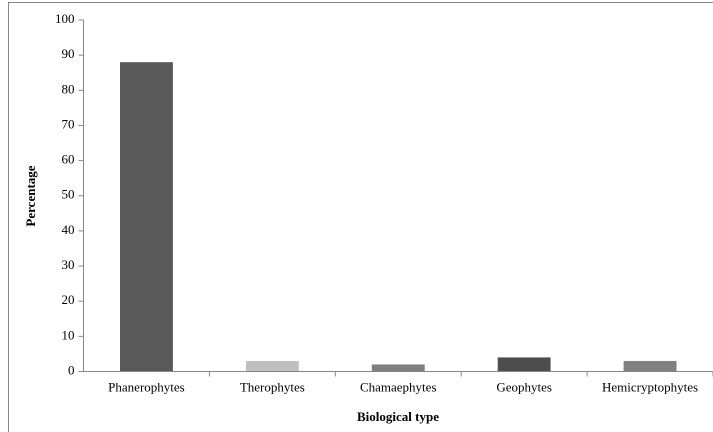 The width and height of the screenshot is (713, 432). What do you see at coordinates (65, 18) in the screenshot?
I see `y-tick-label: 100` at bounding box center [65, 18].